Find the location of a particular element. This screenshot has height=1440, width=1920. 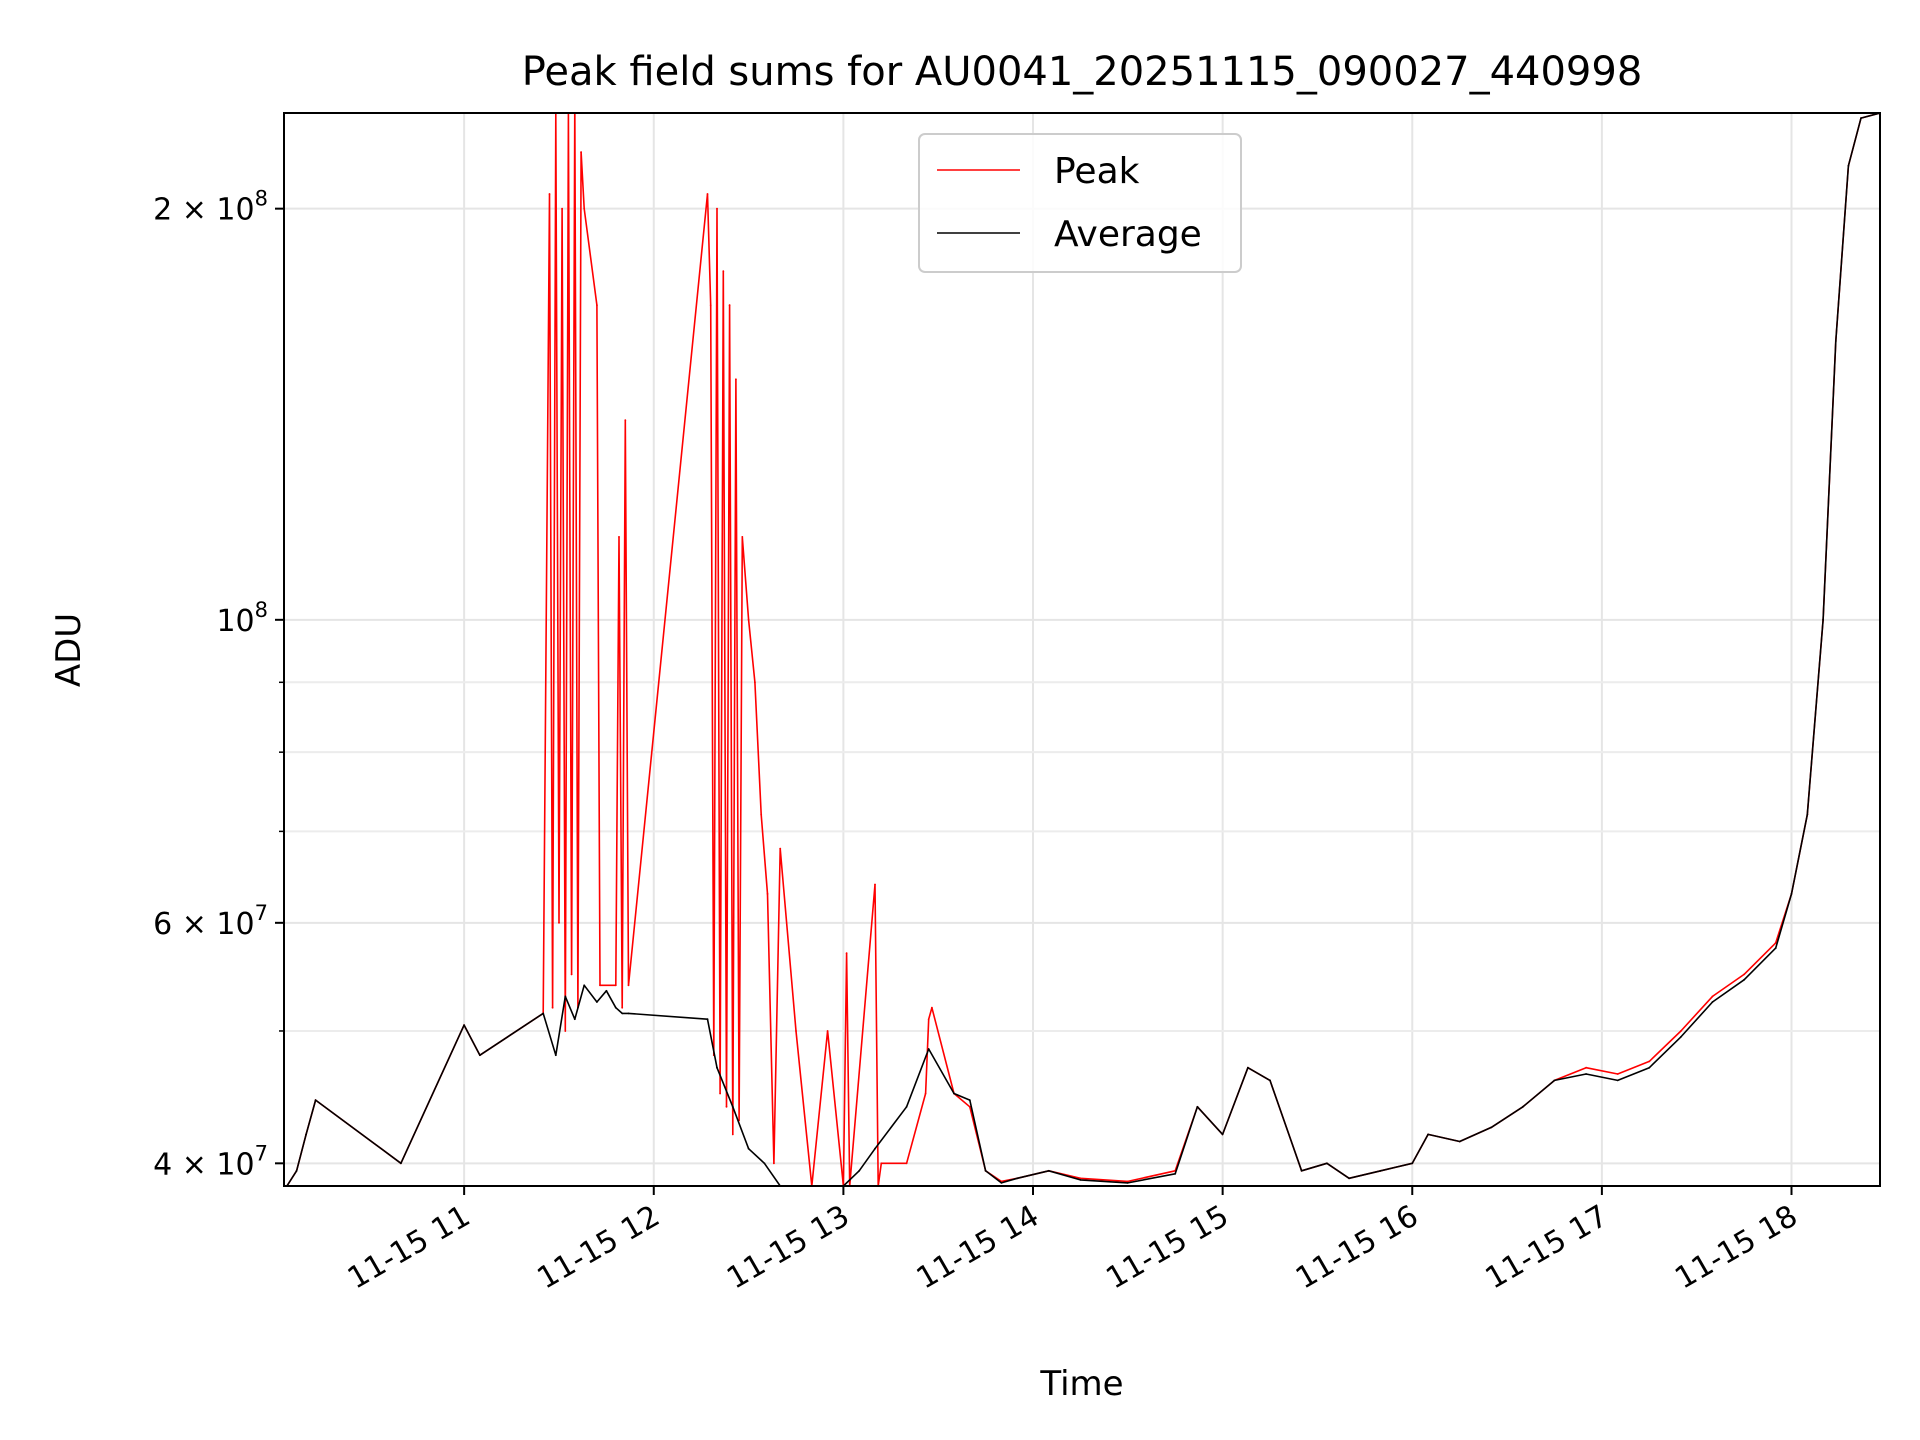

y-tick-label: 2 × 108 is located at coordinates (210, 207).